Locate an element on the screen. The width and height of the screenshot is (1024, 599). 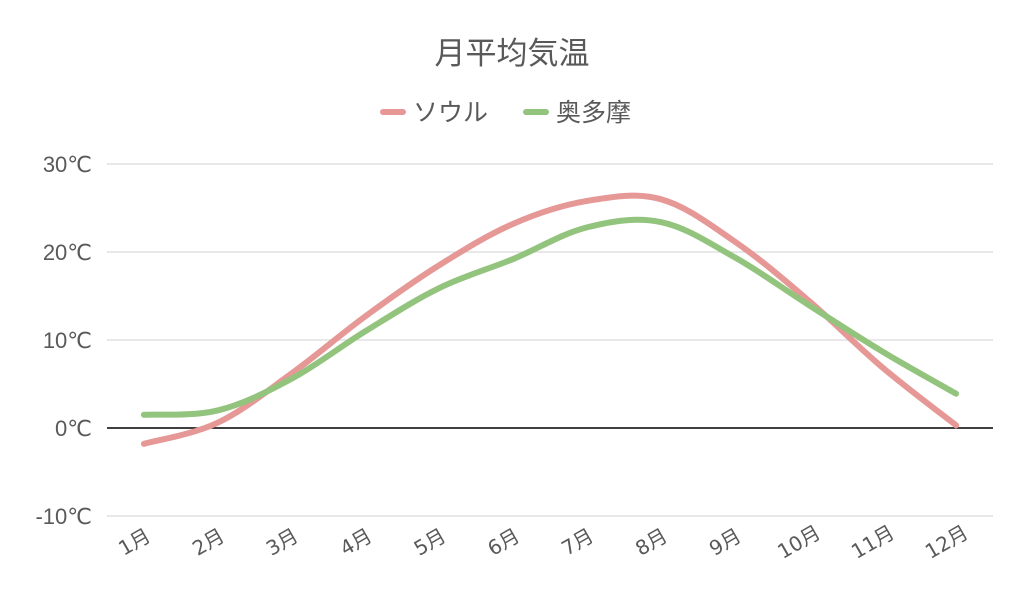
x-tick-label: 2月 is located at coordinates (208, 541).